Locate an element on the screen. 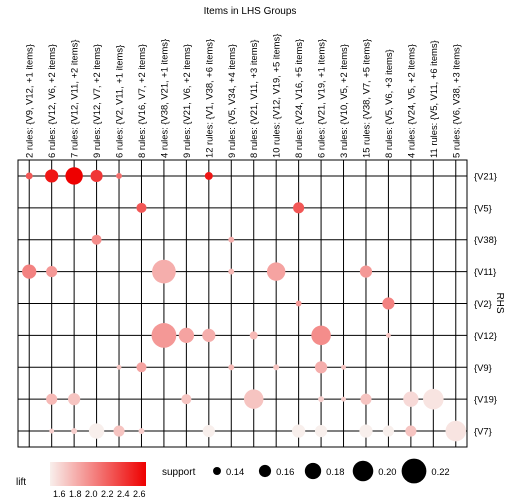 The height and width of the screenshot is (501, 515). row-label: {V11} is located at coordinates (485, 271).